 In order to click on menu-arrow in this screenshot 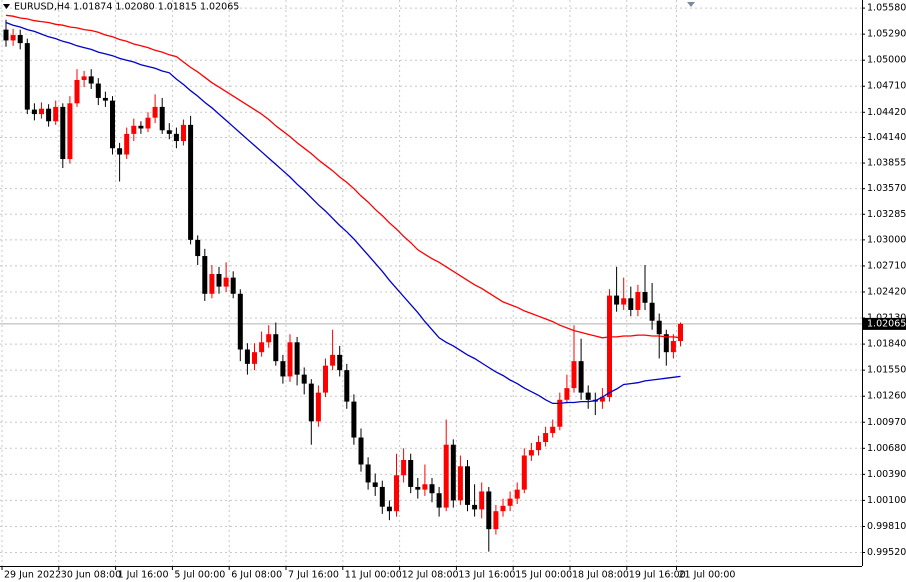, I will do `click(6, 6)`.